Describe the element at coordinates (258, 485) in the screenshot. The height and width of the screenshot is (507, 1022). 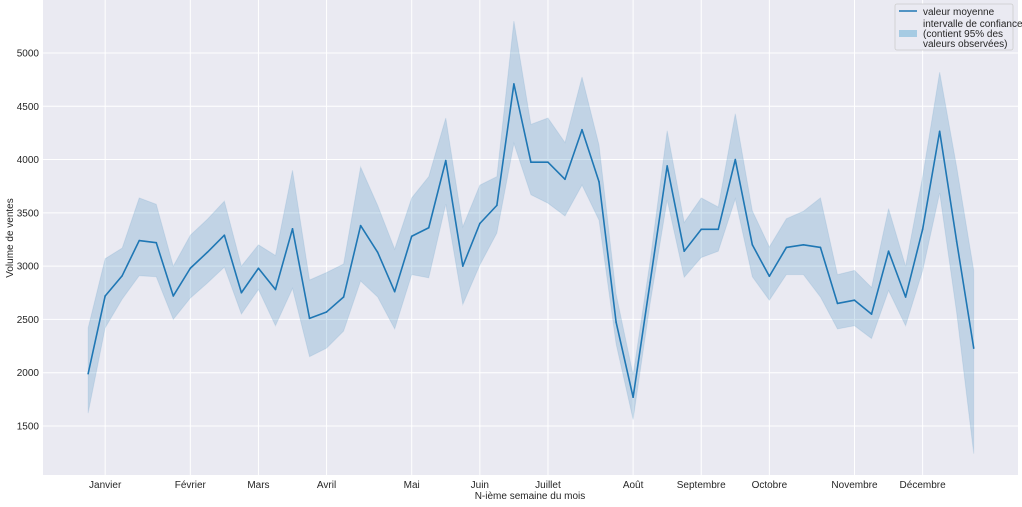
I see `x-tick-label: Mars` at that location.